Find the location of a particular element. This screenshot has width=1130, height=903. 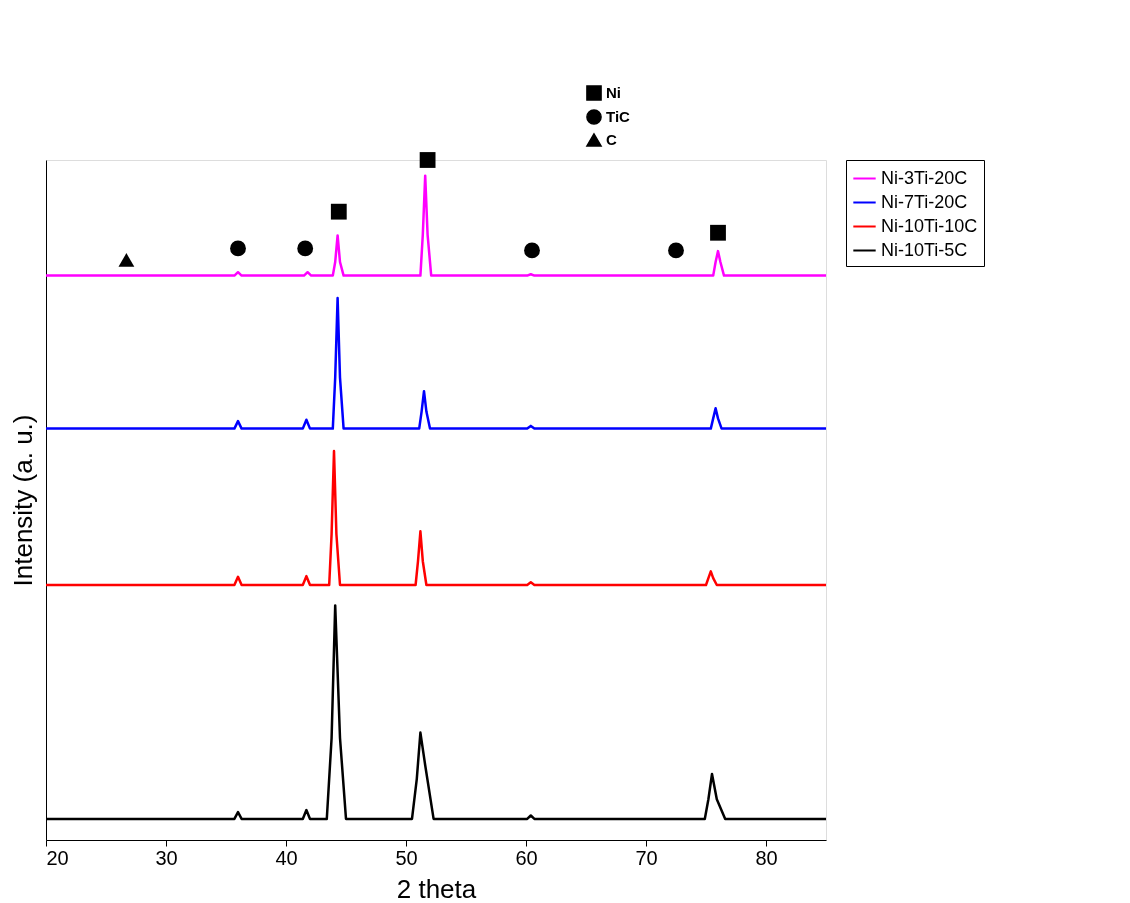

x-tick-label: 40 is located at coordinates (286, 857).